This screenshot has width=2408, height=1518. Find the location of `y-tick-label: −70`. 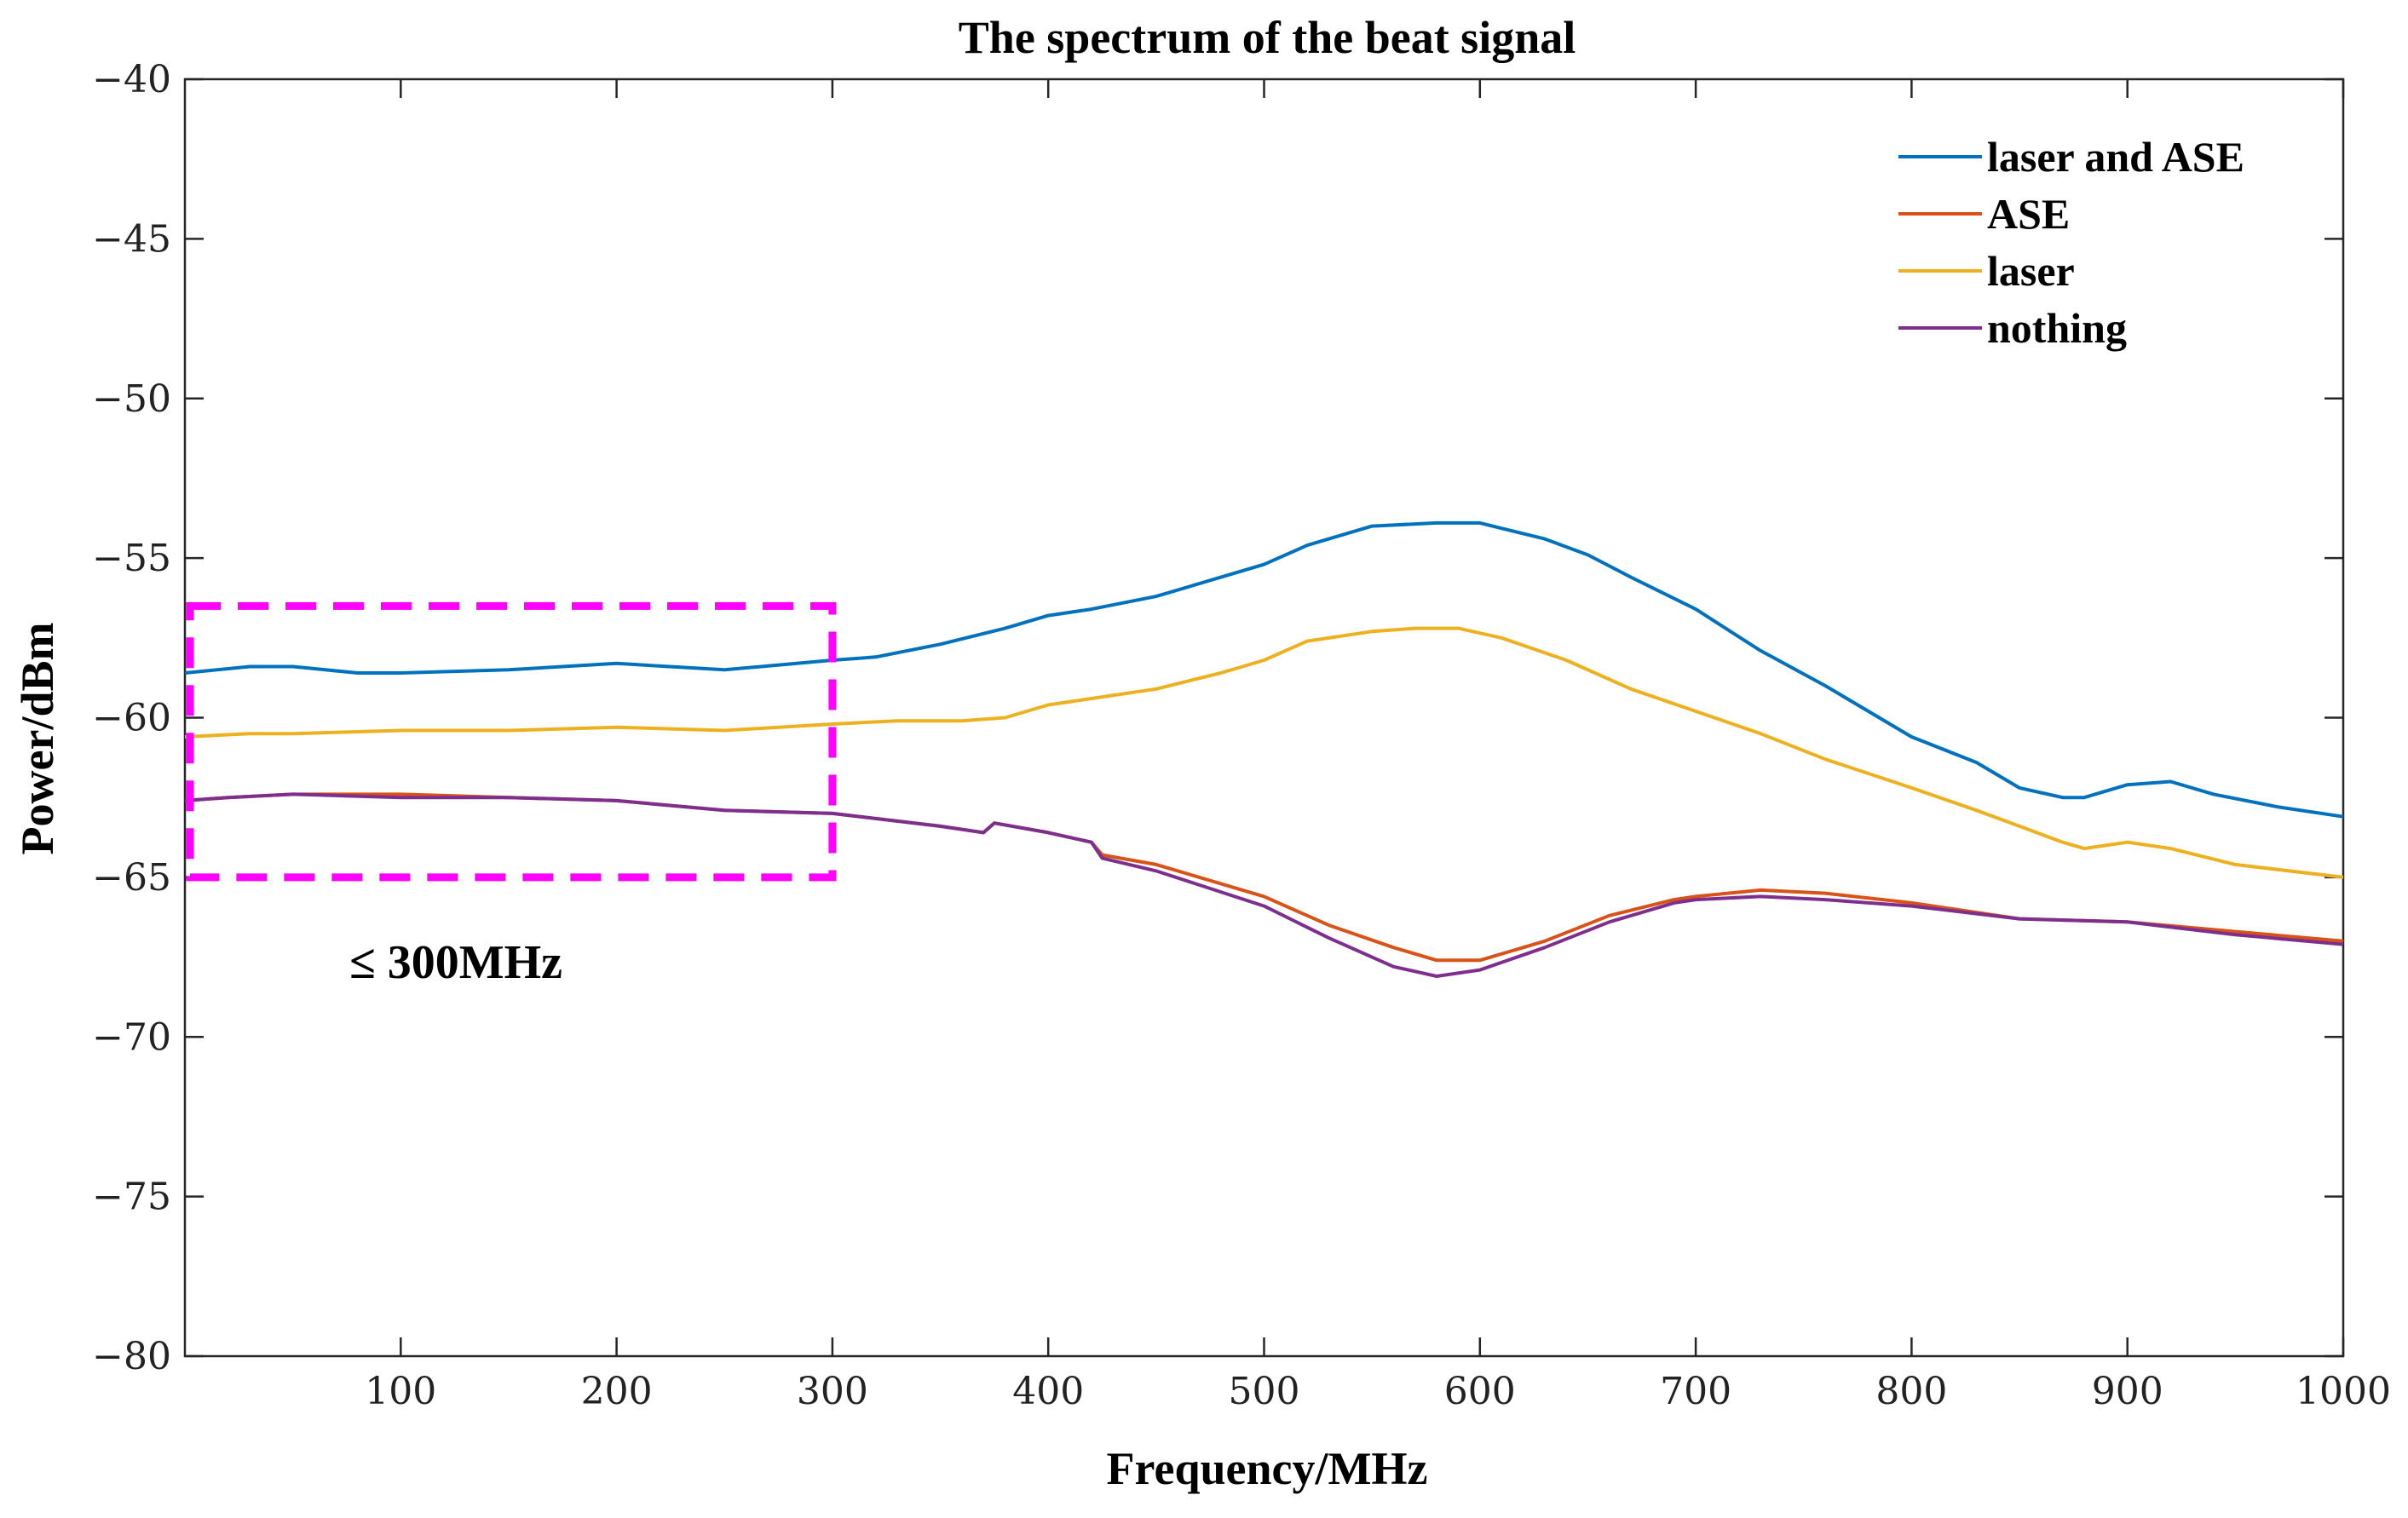

y-tick-label: −70 is located at coordinates (131, 1037).